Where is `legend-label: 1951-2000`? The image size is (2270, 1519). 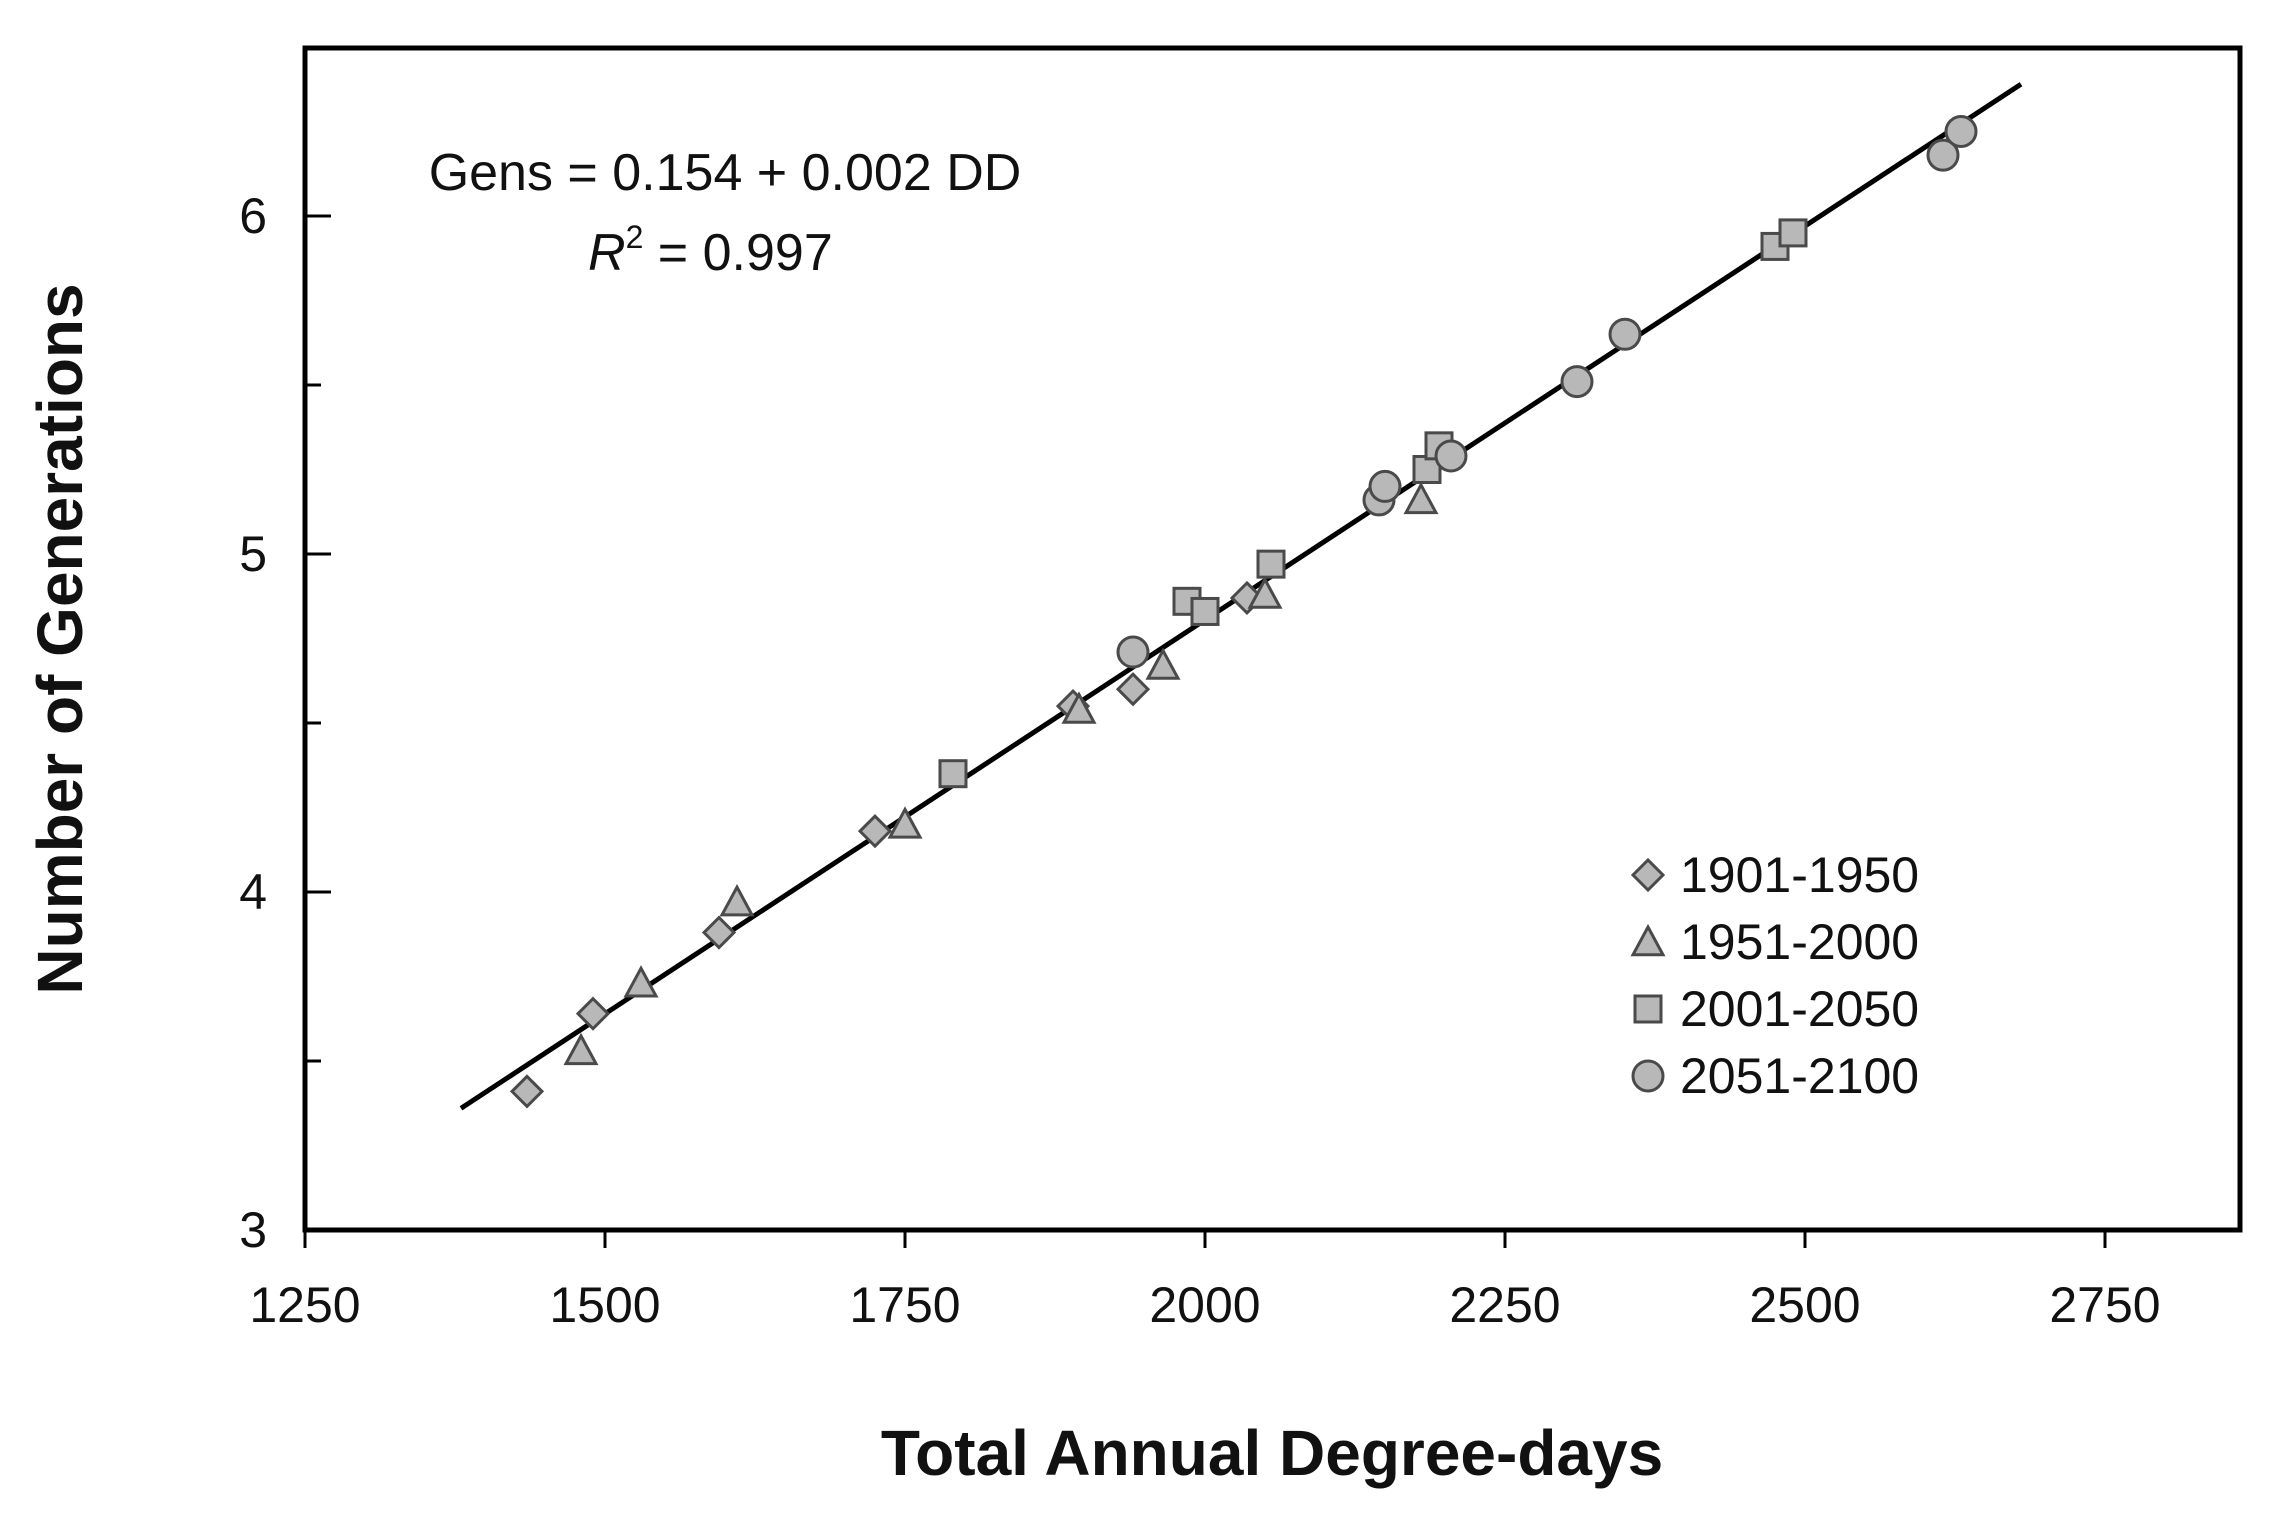
legend-label: 1951-2000 is located at coordinates (1799, 942).